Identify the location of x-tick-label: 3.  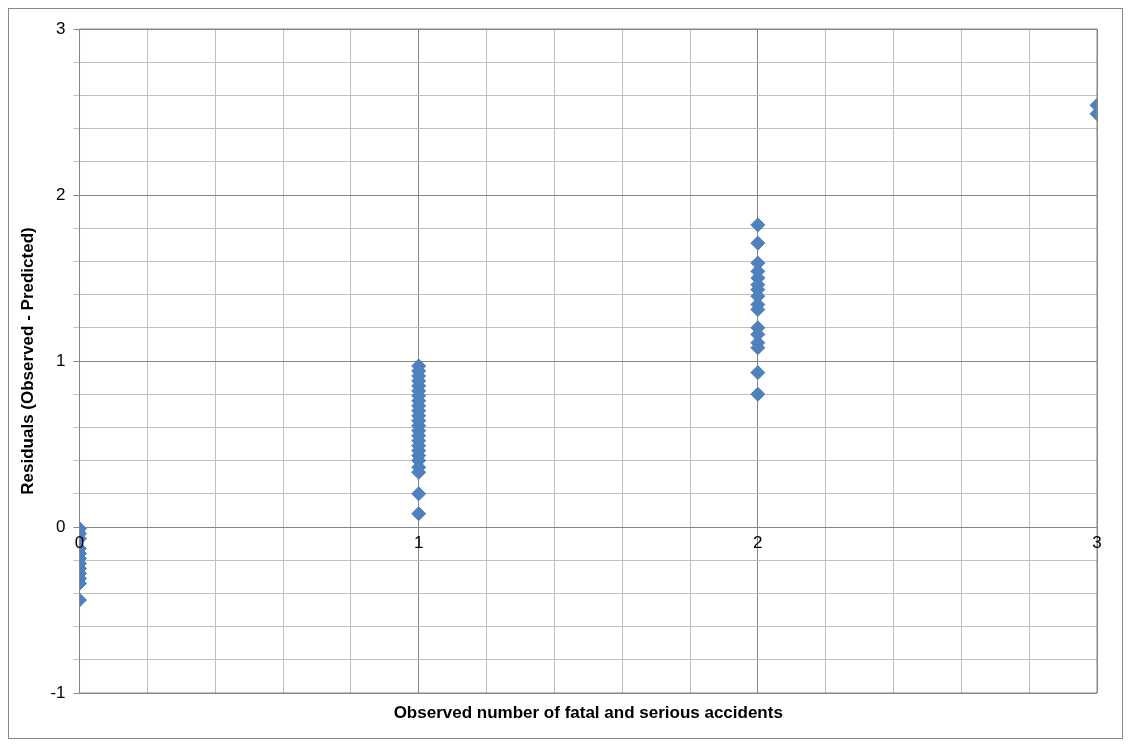
(1097, 543).